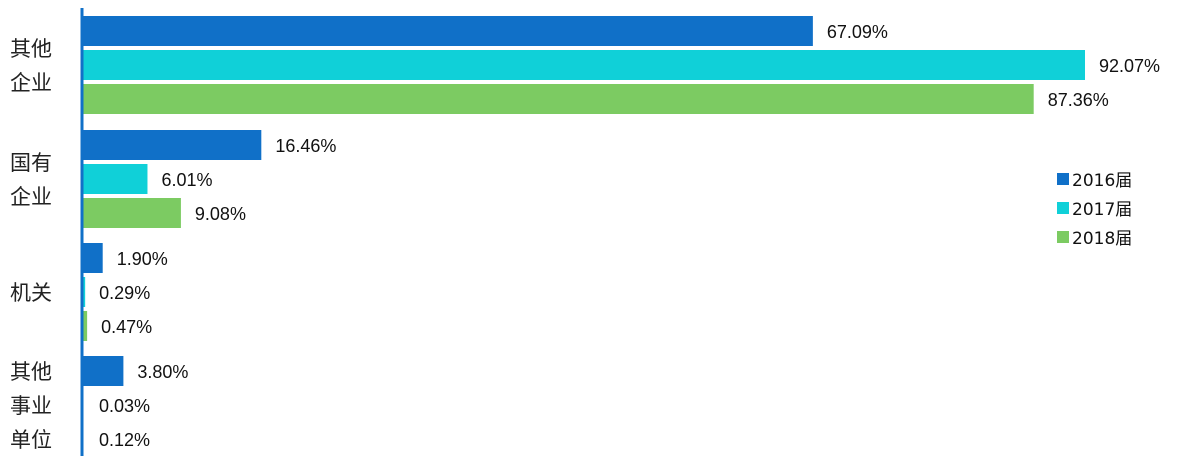 The image size is (1184, 456). I want to click on legend: 2016届 2017届 2018届, so click(1094, 210).